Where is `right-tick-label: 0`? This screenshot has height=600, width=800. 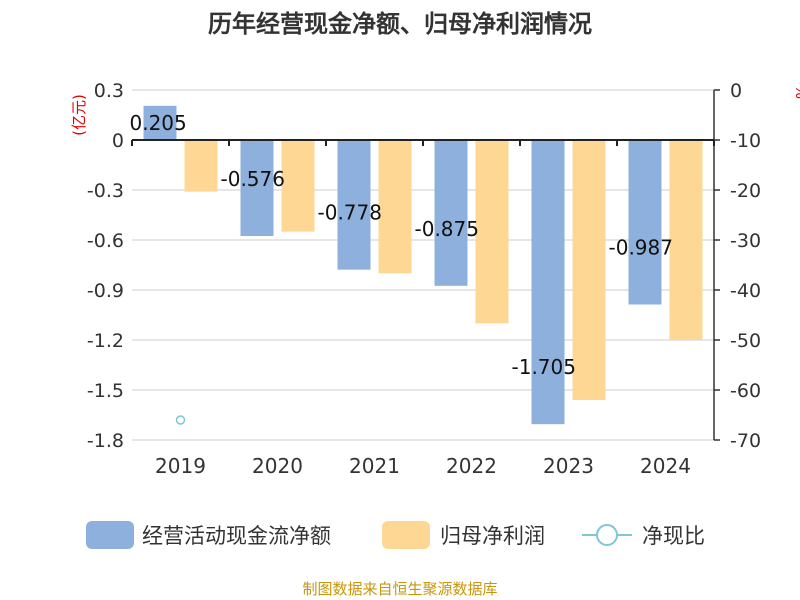 right-tick-label: 0 is located at coordinates (736, 91).